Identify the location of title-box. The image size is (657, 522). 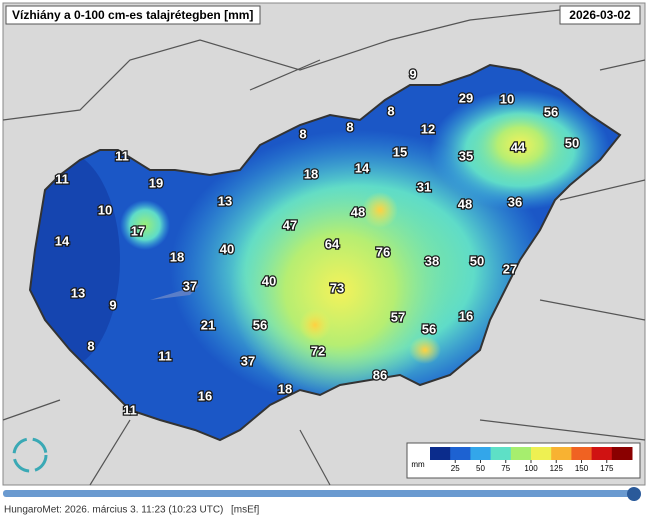
(133, 15).